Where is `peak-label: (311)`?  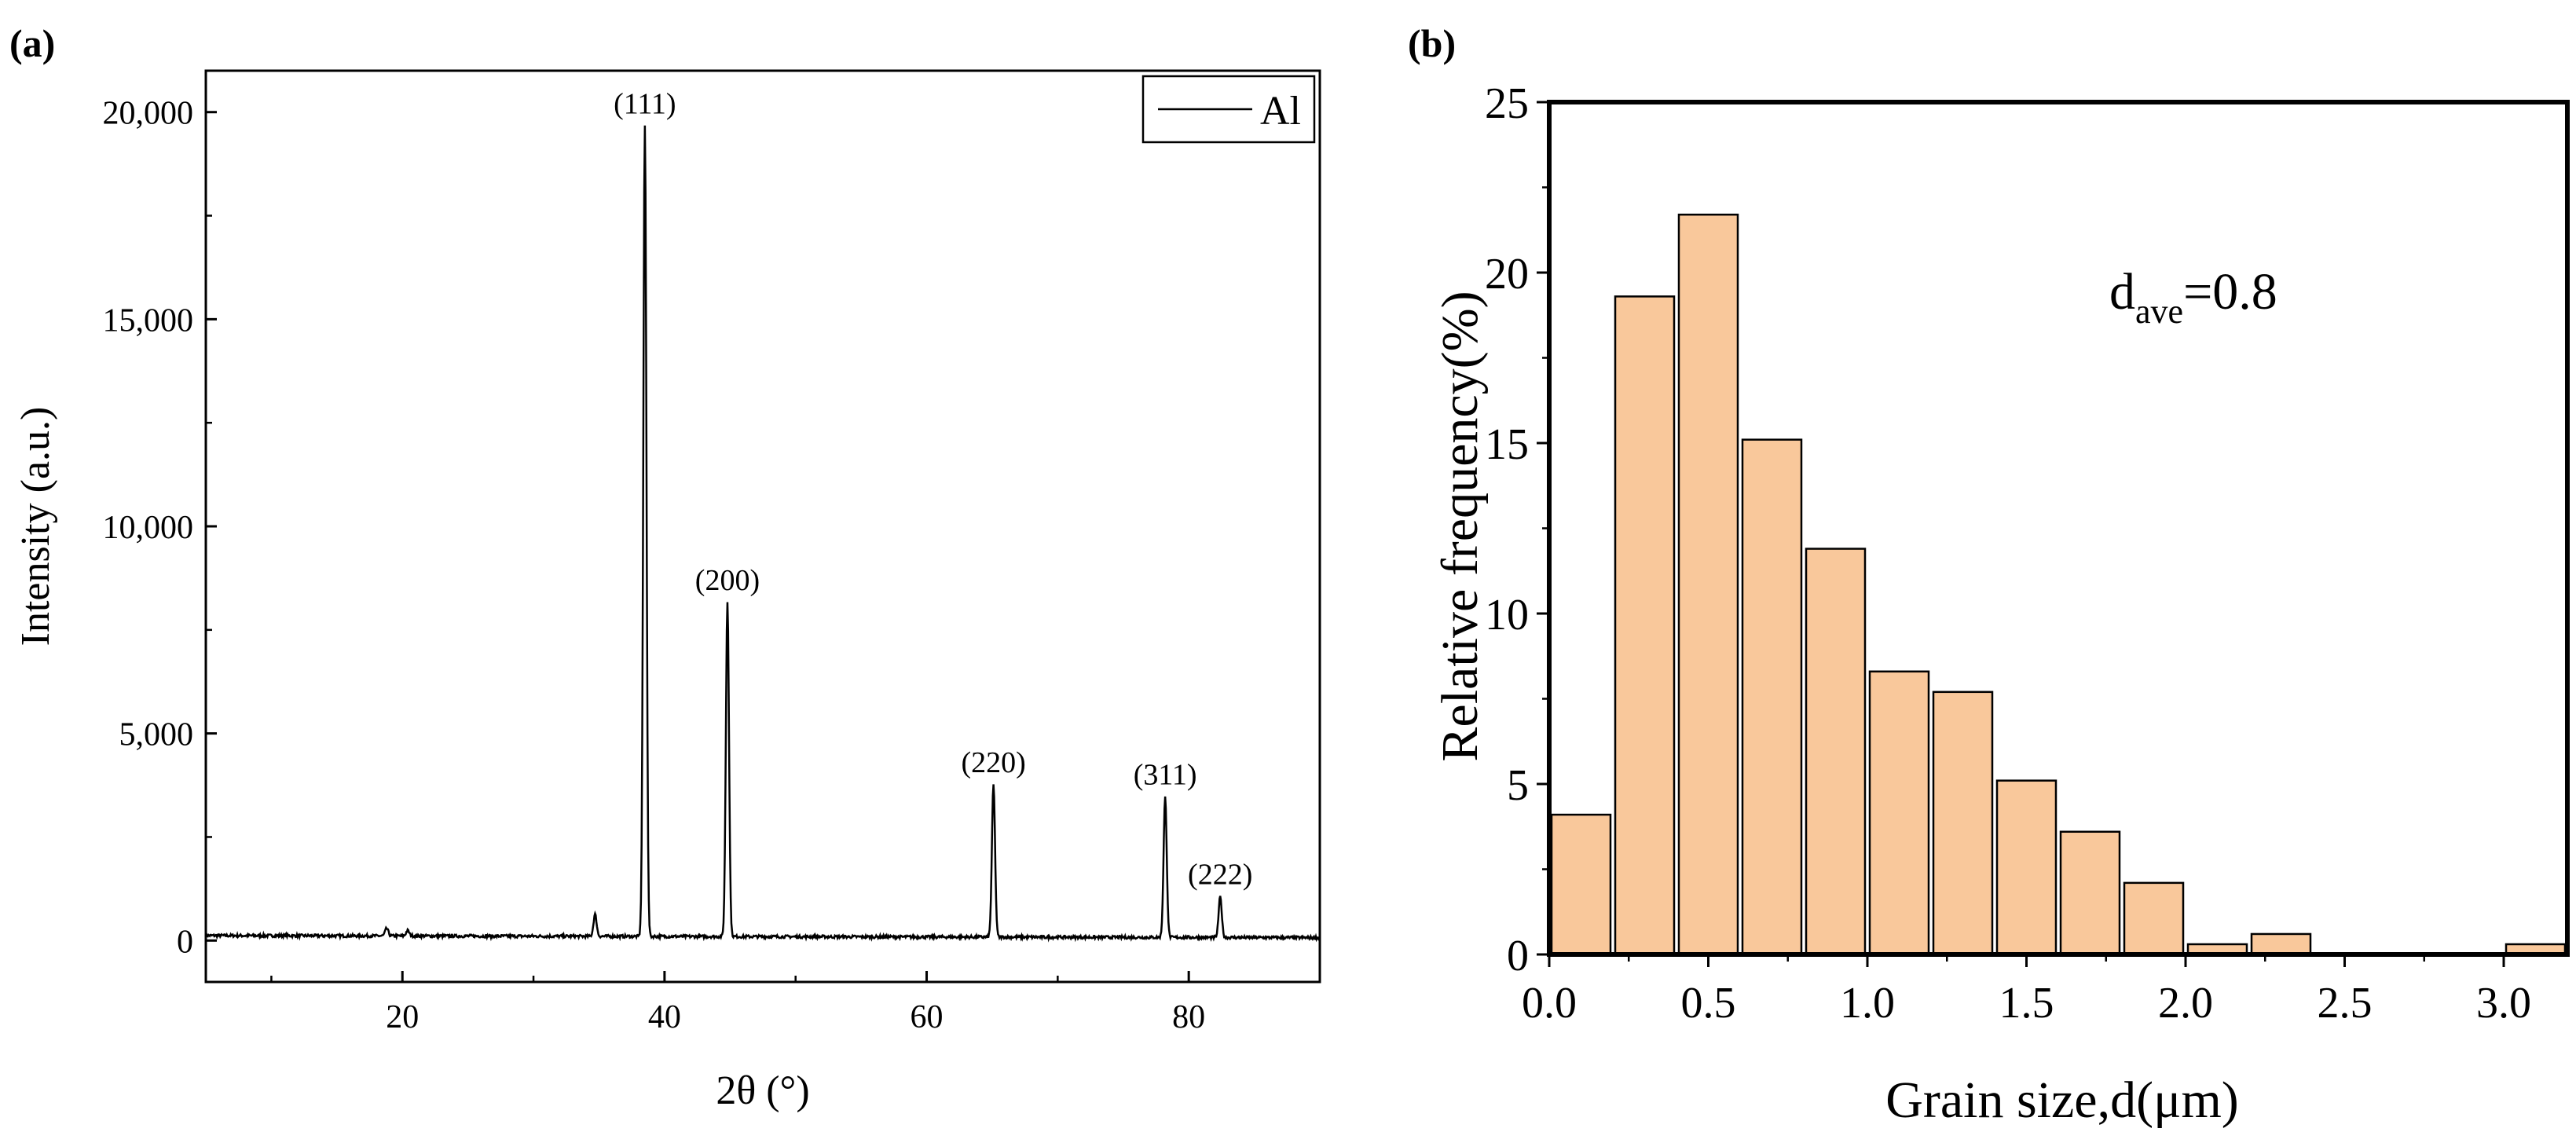 peak-label: (311) is located at coordinates (1165, 775).